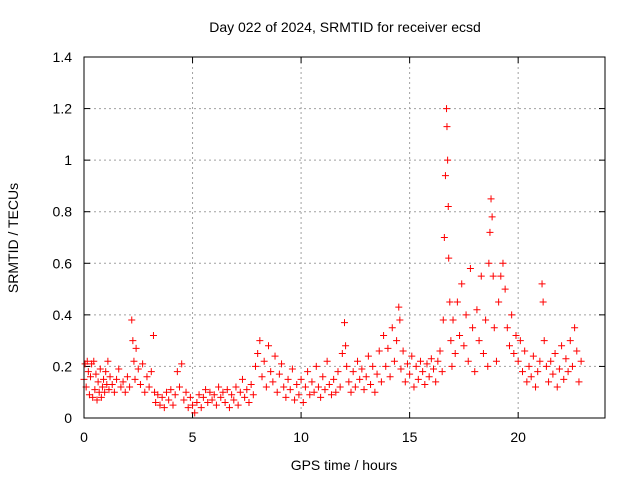 The height and width of the screenshot is (480, 640). What do you see at coordinates (518, 437) in the screenshot?
I see `x-tick-label: 20` at bounding box center [518, 437].